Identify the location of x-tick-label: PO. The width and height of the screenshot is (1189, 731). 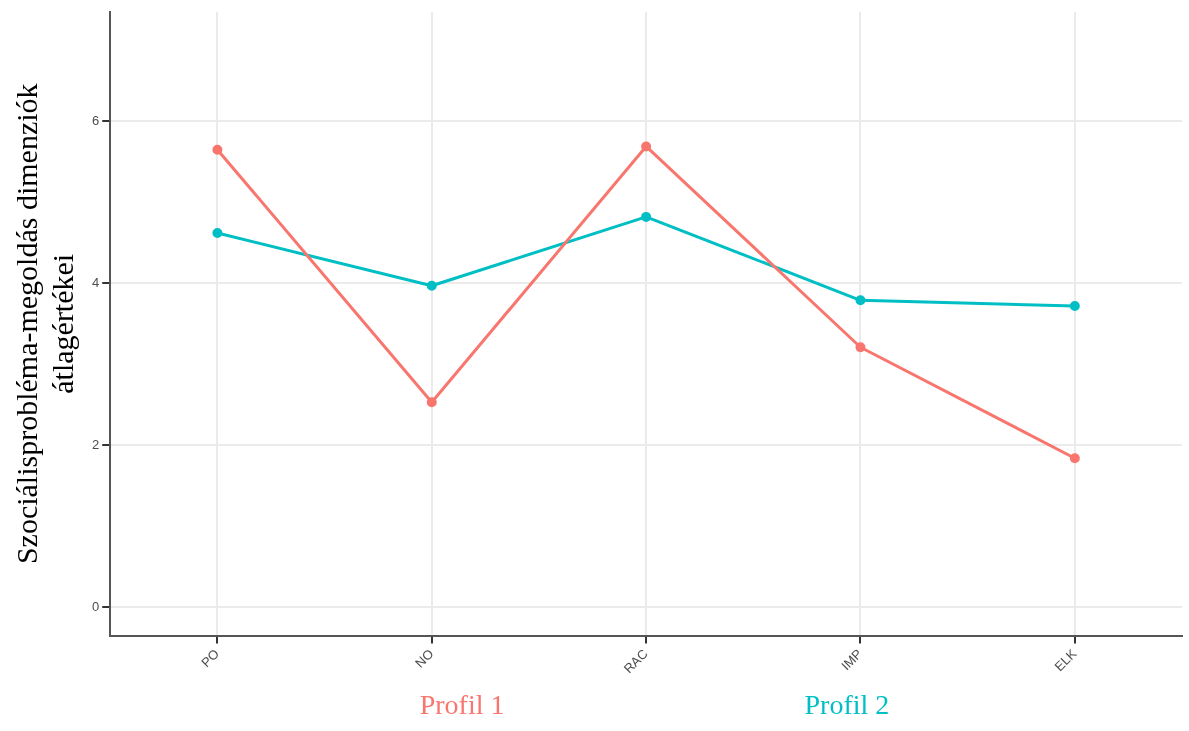
(210, 658).